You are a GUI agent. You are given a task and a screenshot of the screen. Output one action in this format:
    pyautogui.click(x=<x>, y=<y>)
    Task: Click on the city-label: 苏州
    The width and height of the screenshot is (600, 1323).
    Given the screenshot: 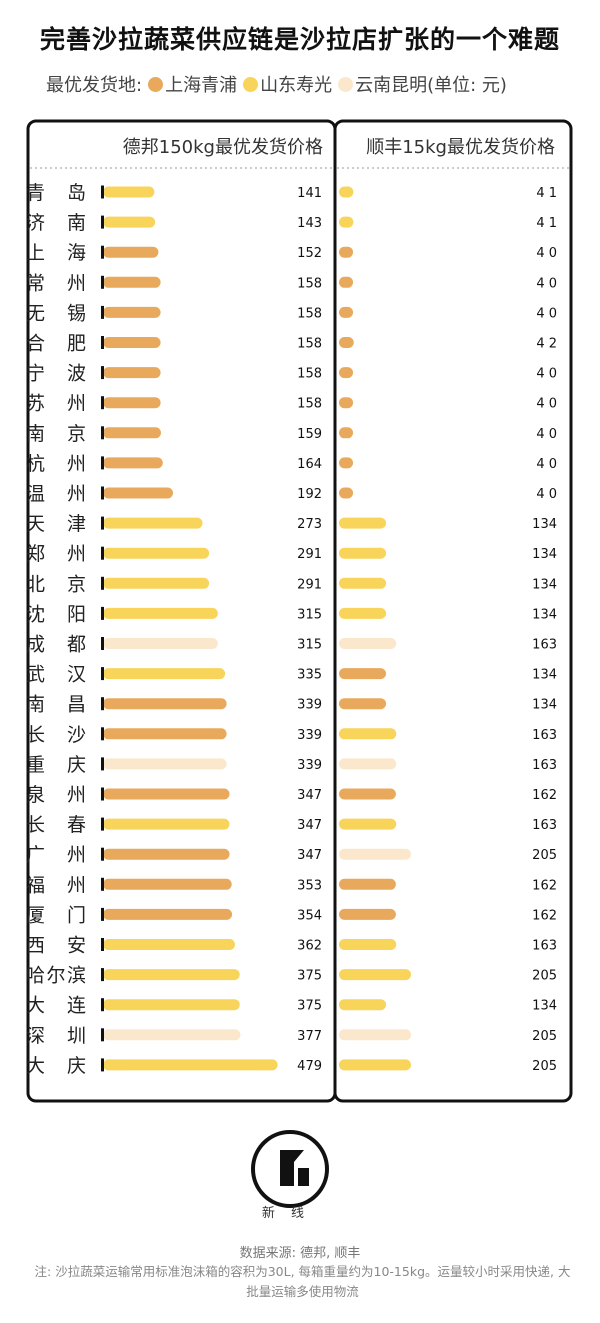 What is the action you would take?
    pyautogui.click(x=56, y=404)
    